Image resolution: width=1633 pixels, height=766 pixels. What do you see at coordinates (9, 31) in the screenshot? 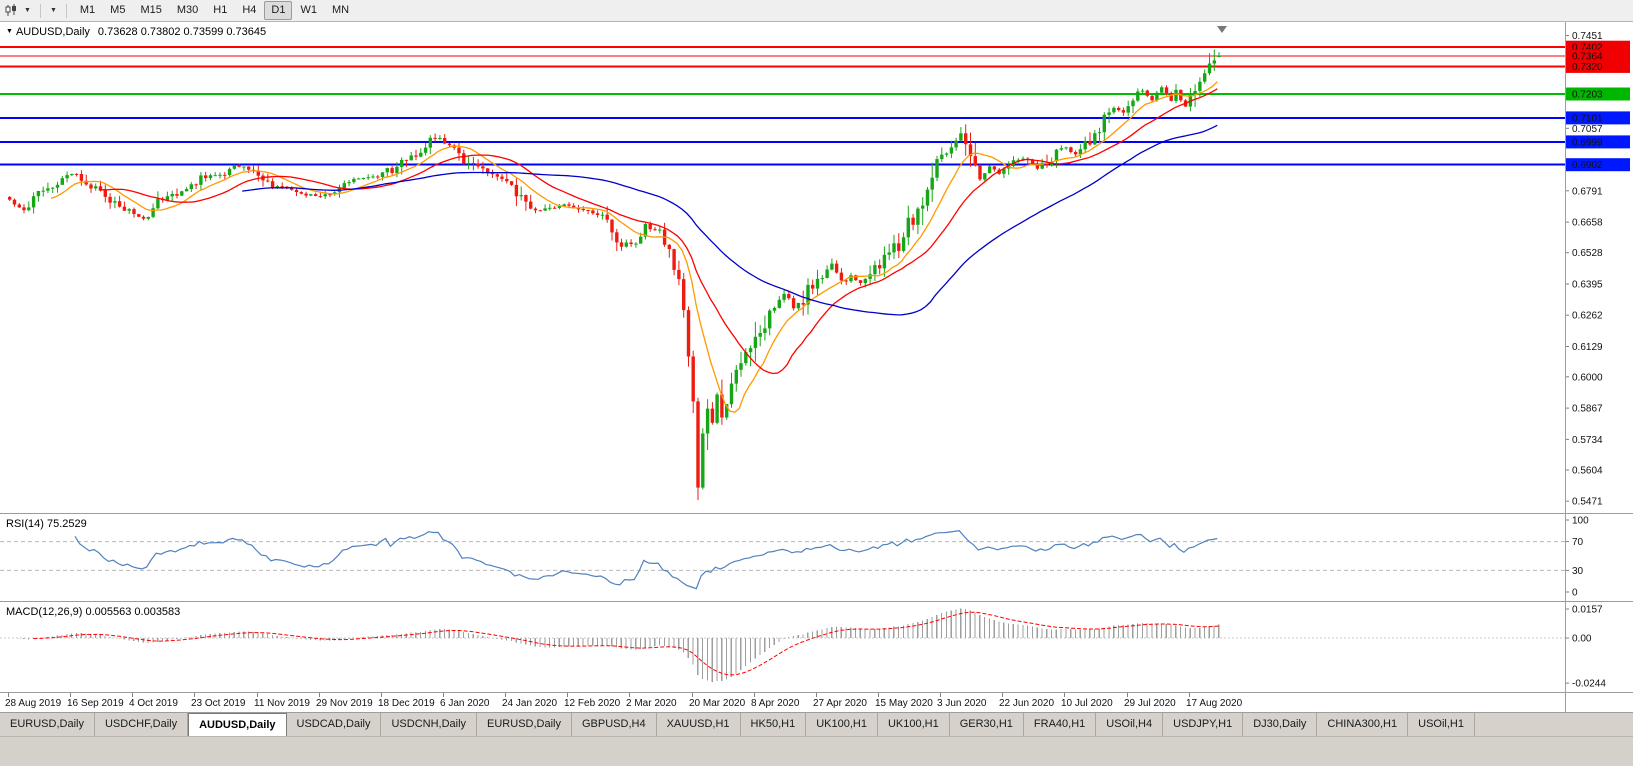
I see `dropdown-triangle-icon: ▼` at bounding box center [9, 31].